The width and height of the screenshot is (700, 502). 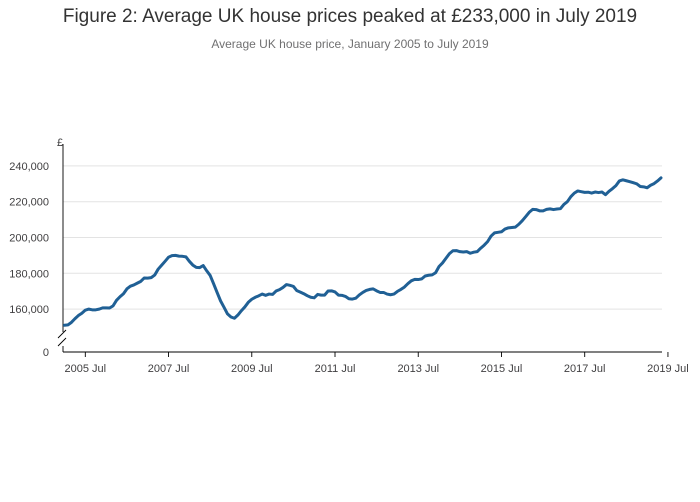 What do you see at coordinates (60, 143) in the screenshot?
I see `y-axis-label: £` at bounding box center [60, 143].